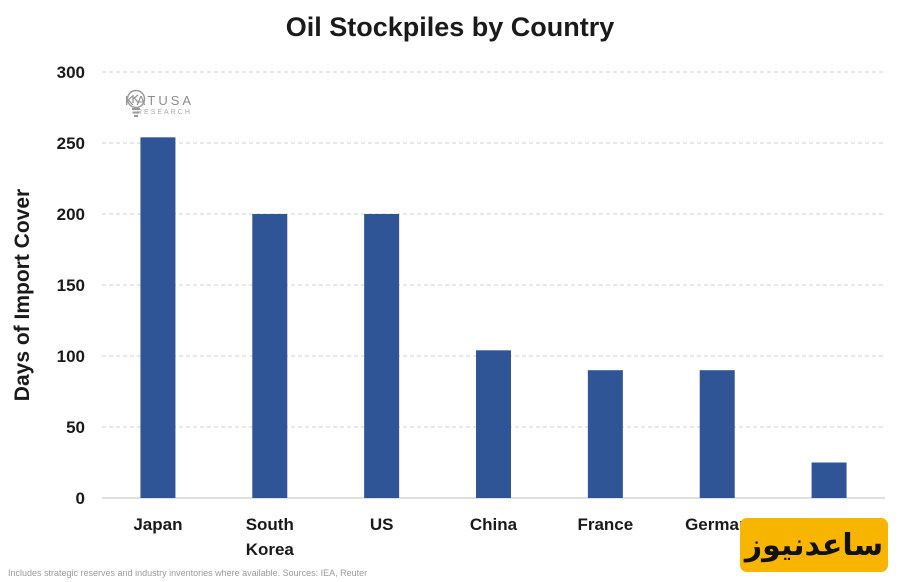 The height and width of the screenshot is (582, 900). What do you see at coordinates (80, 498) in the screenshot?
I see `y-tick-label: 0` at bounding box center [80, 498].